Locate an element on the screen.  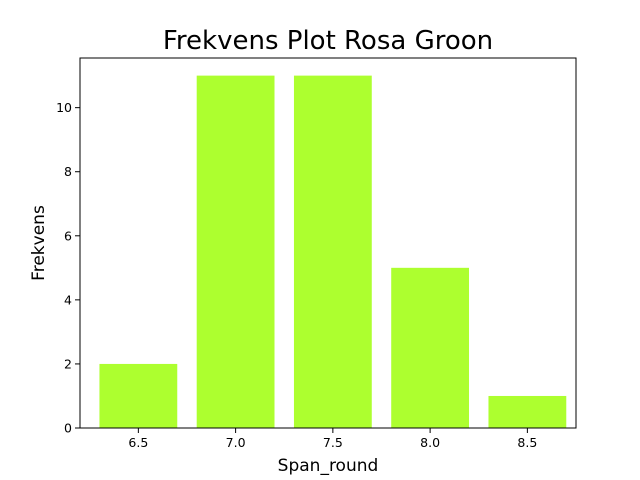
y-tick-label: 10 is located at coordinates (64, 107).